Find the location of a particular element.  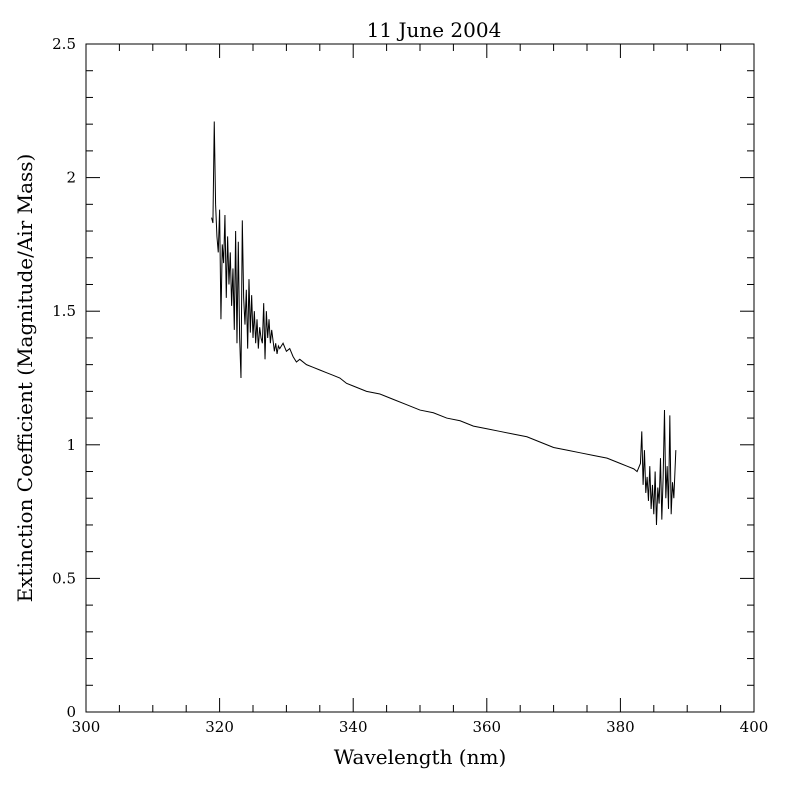

y-tick-label: 2 is located at coordinates (71, 178).